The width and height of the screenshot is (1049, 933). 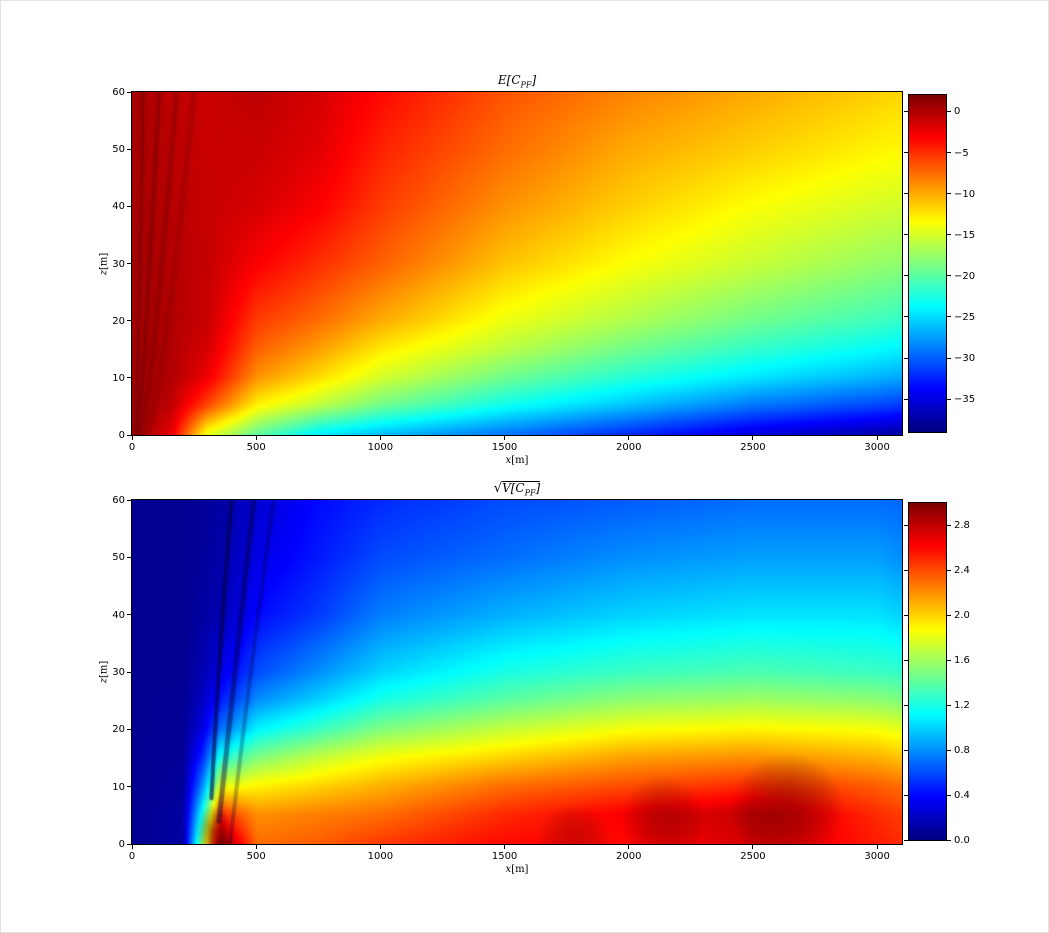 I want to click on colorbar-tick-label: 2.4, so click(x=962, y=571).